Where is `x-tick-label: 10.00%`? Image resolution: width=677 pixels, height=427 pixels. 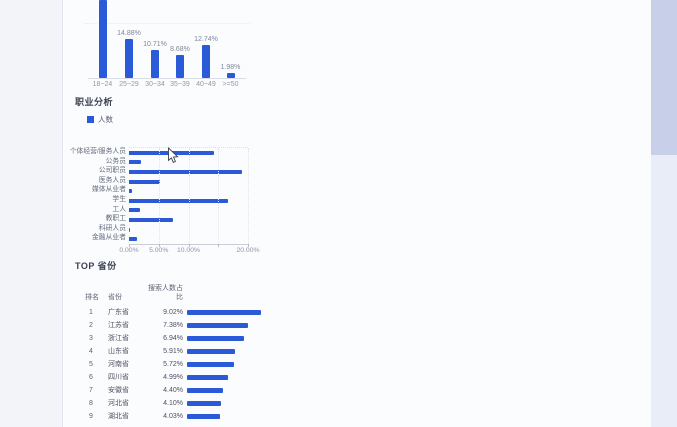 x-tick-label: 10.00% is located at coordinates (188, 250).